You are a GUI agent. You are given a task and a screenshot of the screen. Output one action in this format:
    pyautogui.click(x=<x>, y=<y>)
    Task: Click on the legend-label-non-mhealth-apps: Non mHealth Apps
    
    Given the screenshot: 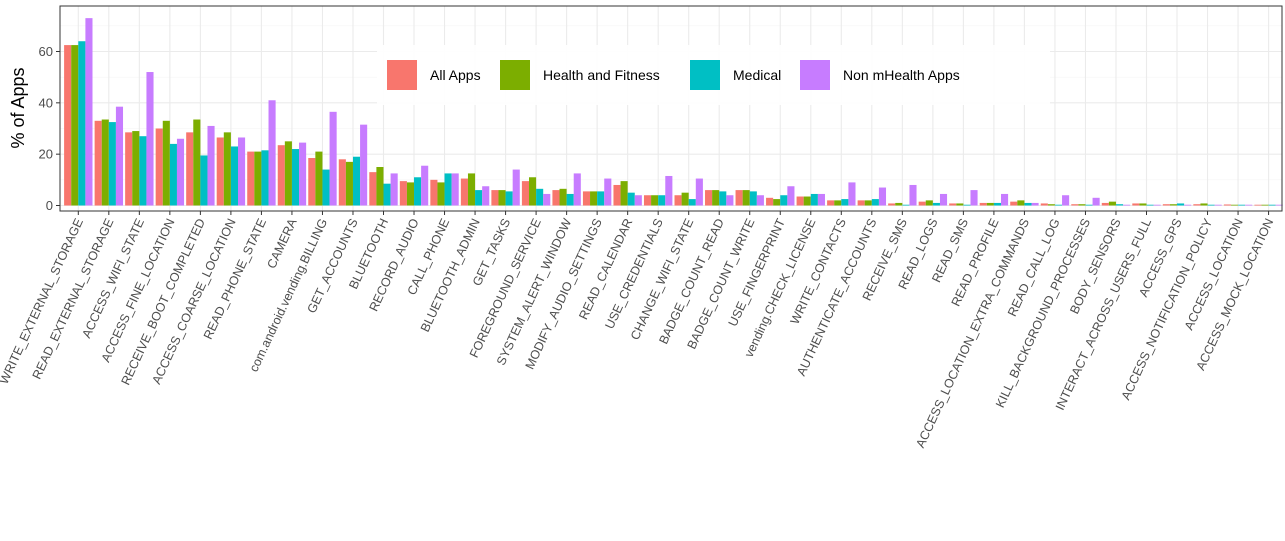 What is the action you would take?
    pyautogui.click(x=901, y=75)
    